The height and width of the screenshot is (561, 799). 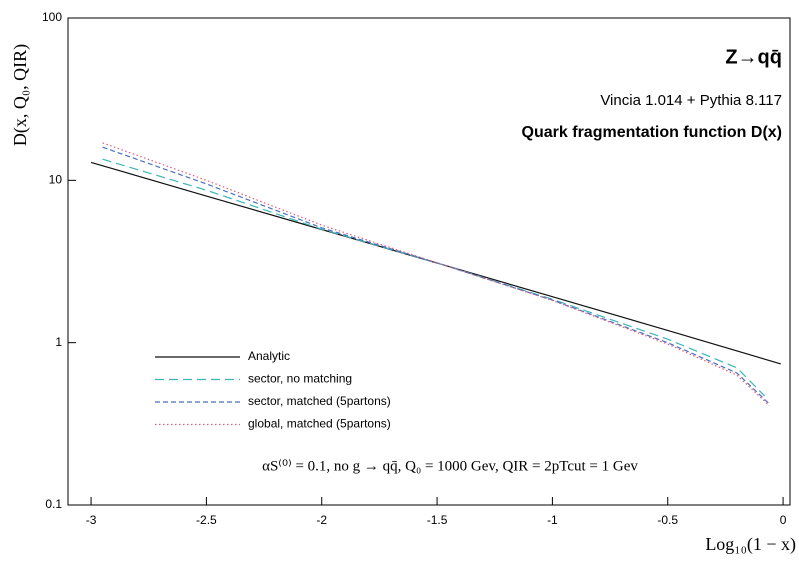 What do you see at coordinates (58, 342) in the screenshot?
I see `y-tick-label: 1` at bounding box center [58, 342].